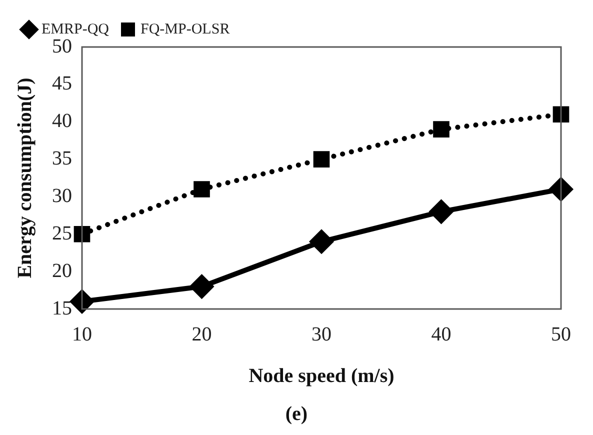  Describe the element at coordinates (62, 233) in the screenshot. I see `y-tick-label: 25` at that location.